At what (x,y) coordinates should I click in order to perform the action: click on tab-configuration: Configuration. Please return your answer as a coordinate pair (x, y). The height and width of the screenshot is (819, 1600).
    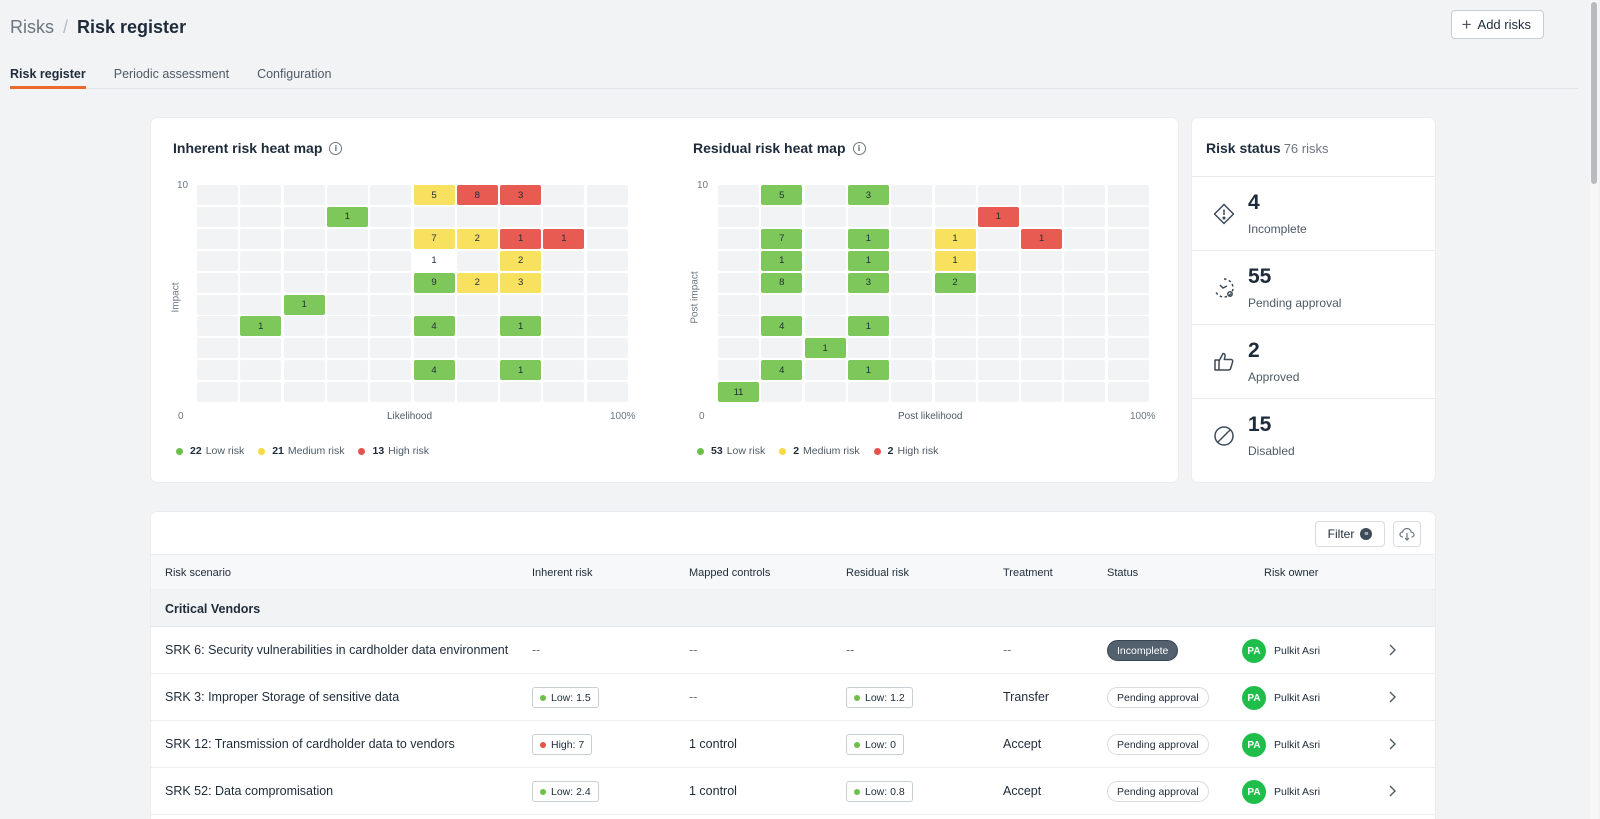
    Looking at the image, I should click on (294, 74).